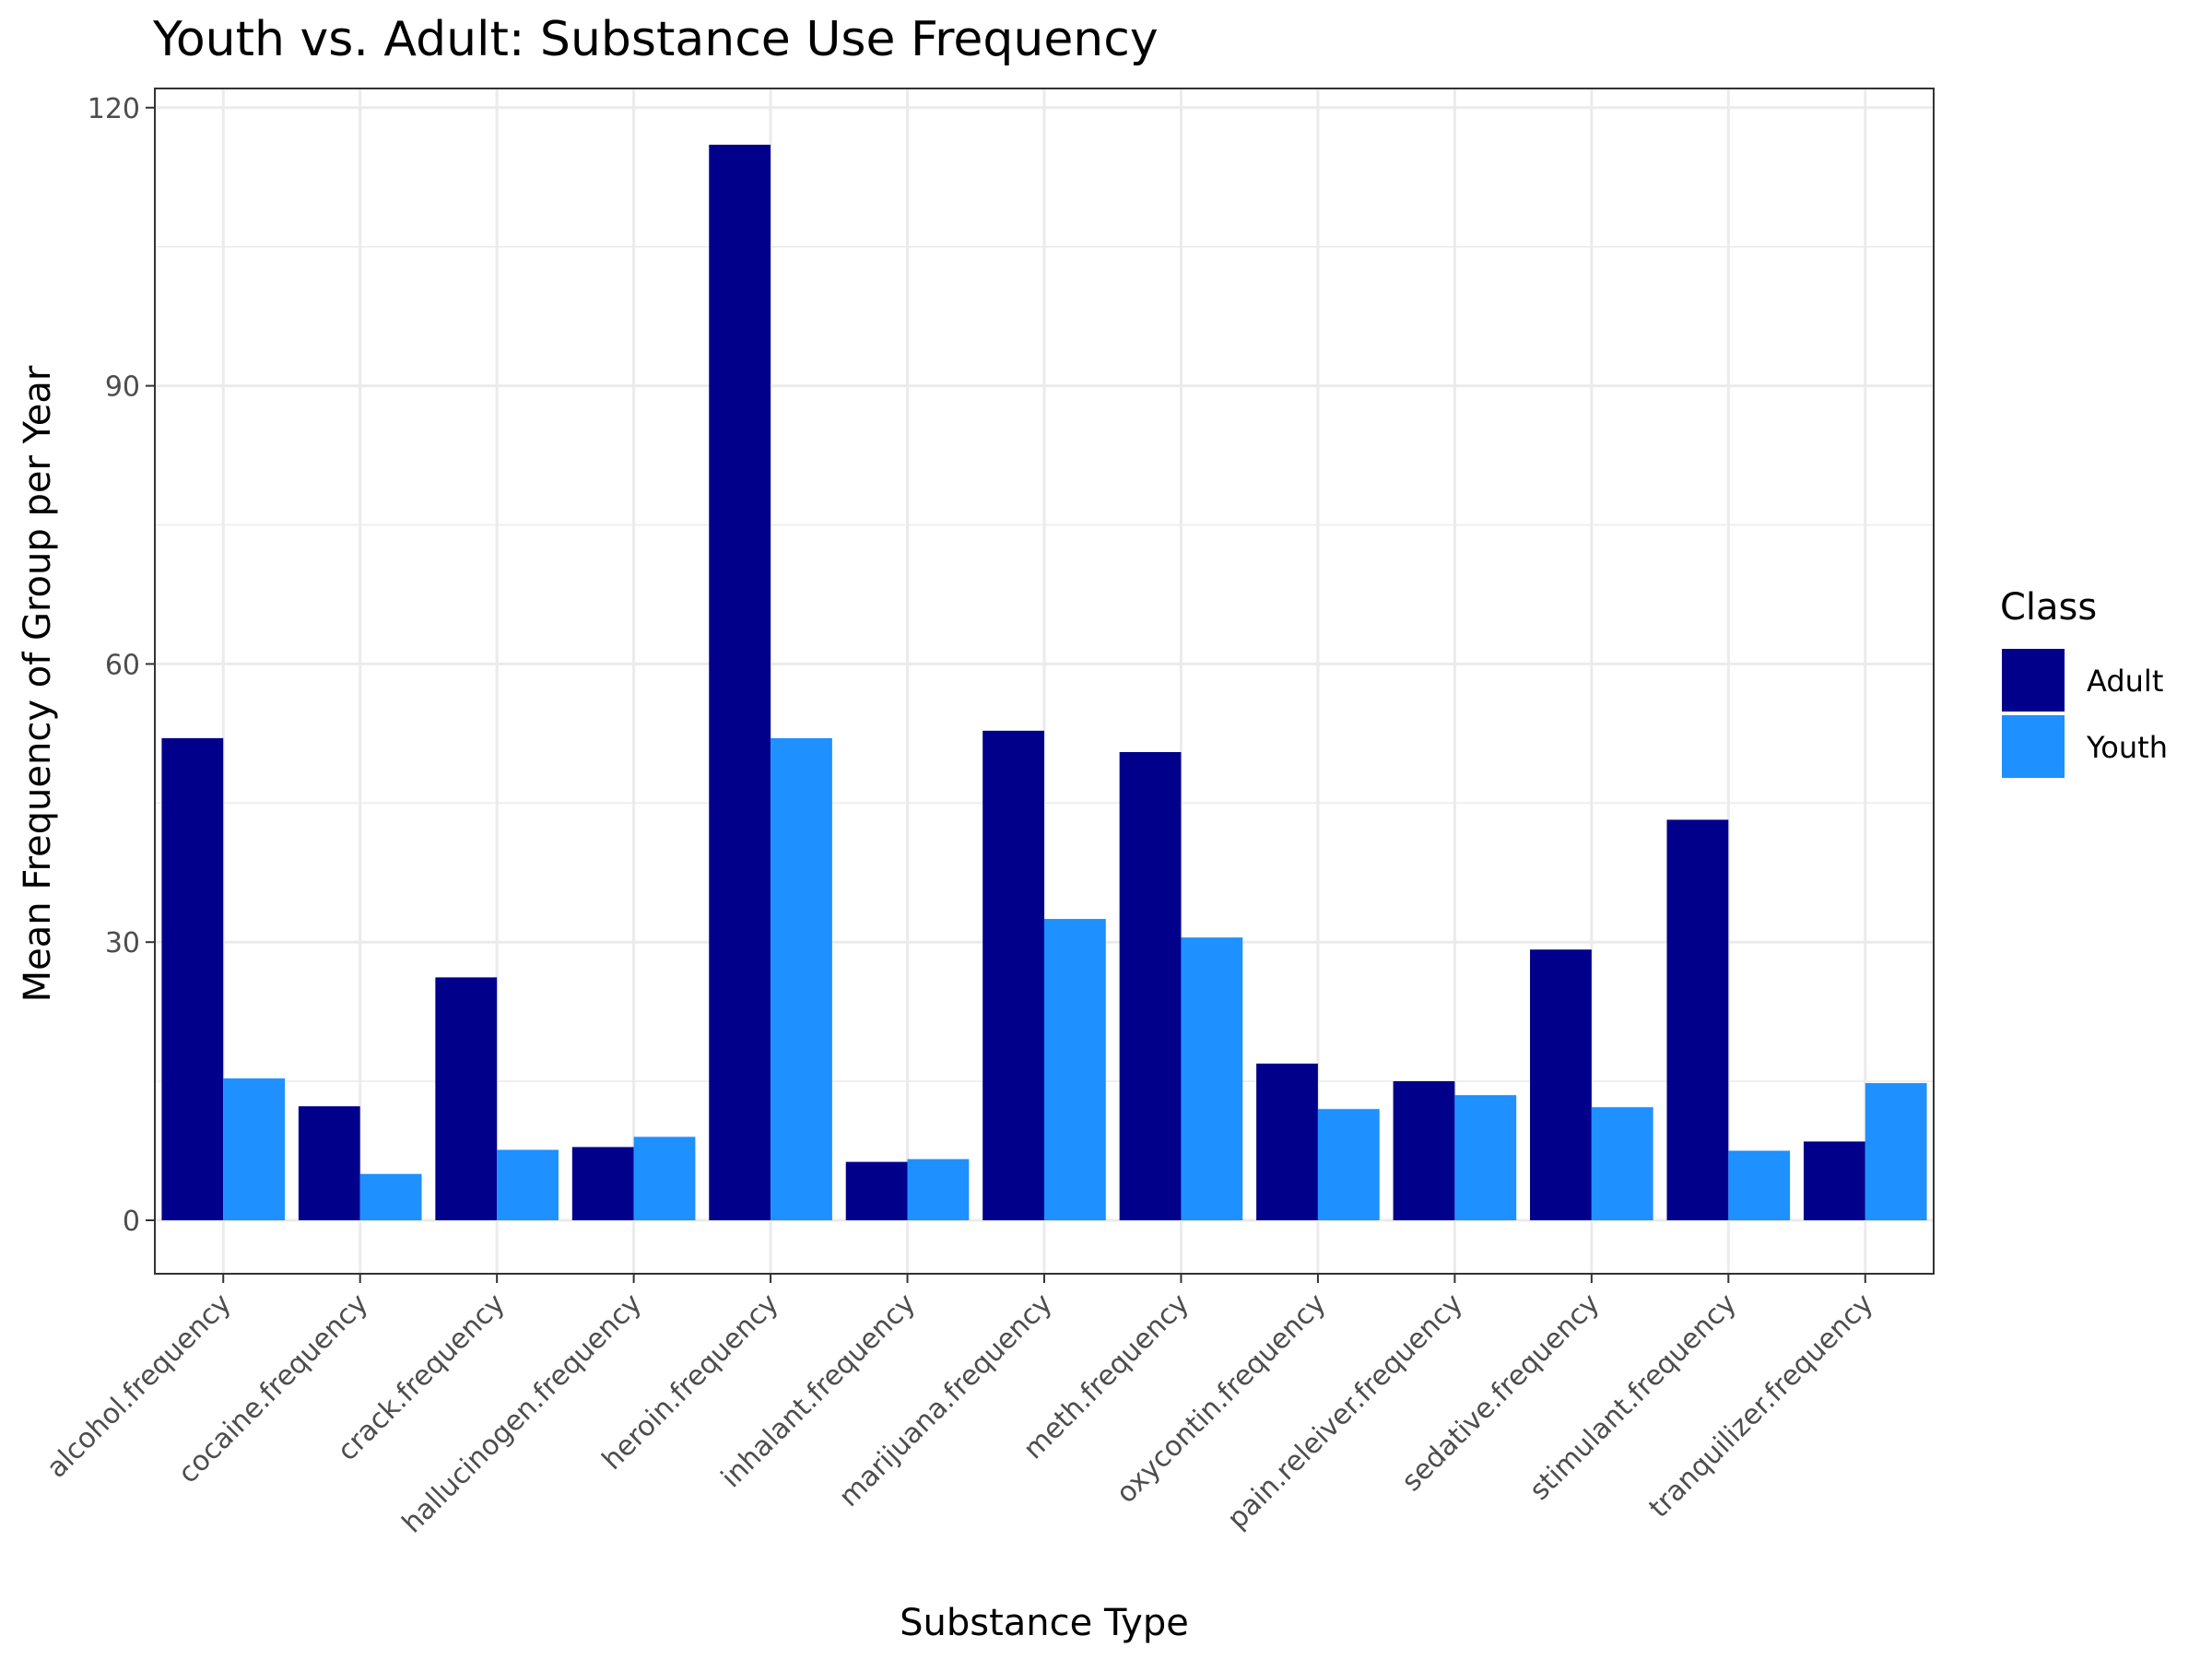 This screenshot has width=2212, height=1659. I want to click on bar-adult-pain, so click(1424, 1150).